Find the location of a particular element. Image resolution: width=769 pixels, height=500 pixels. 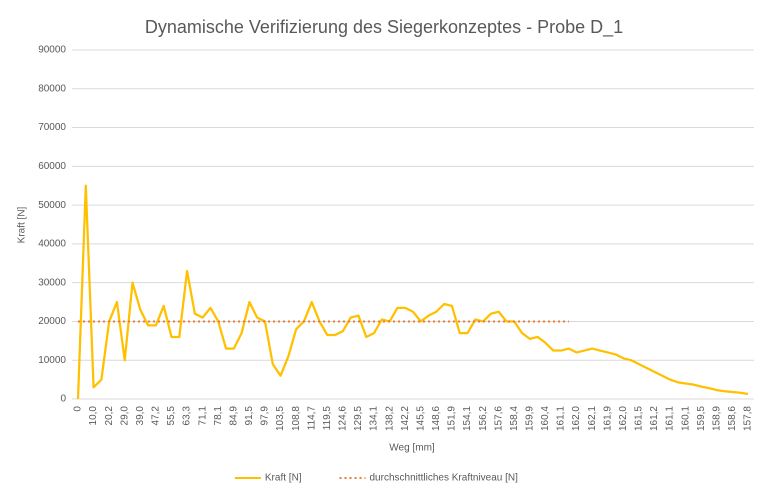

x-tick-label: 10,0 is located at coordinates (93, 416).